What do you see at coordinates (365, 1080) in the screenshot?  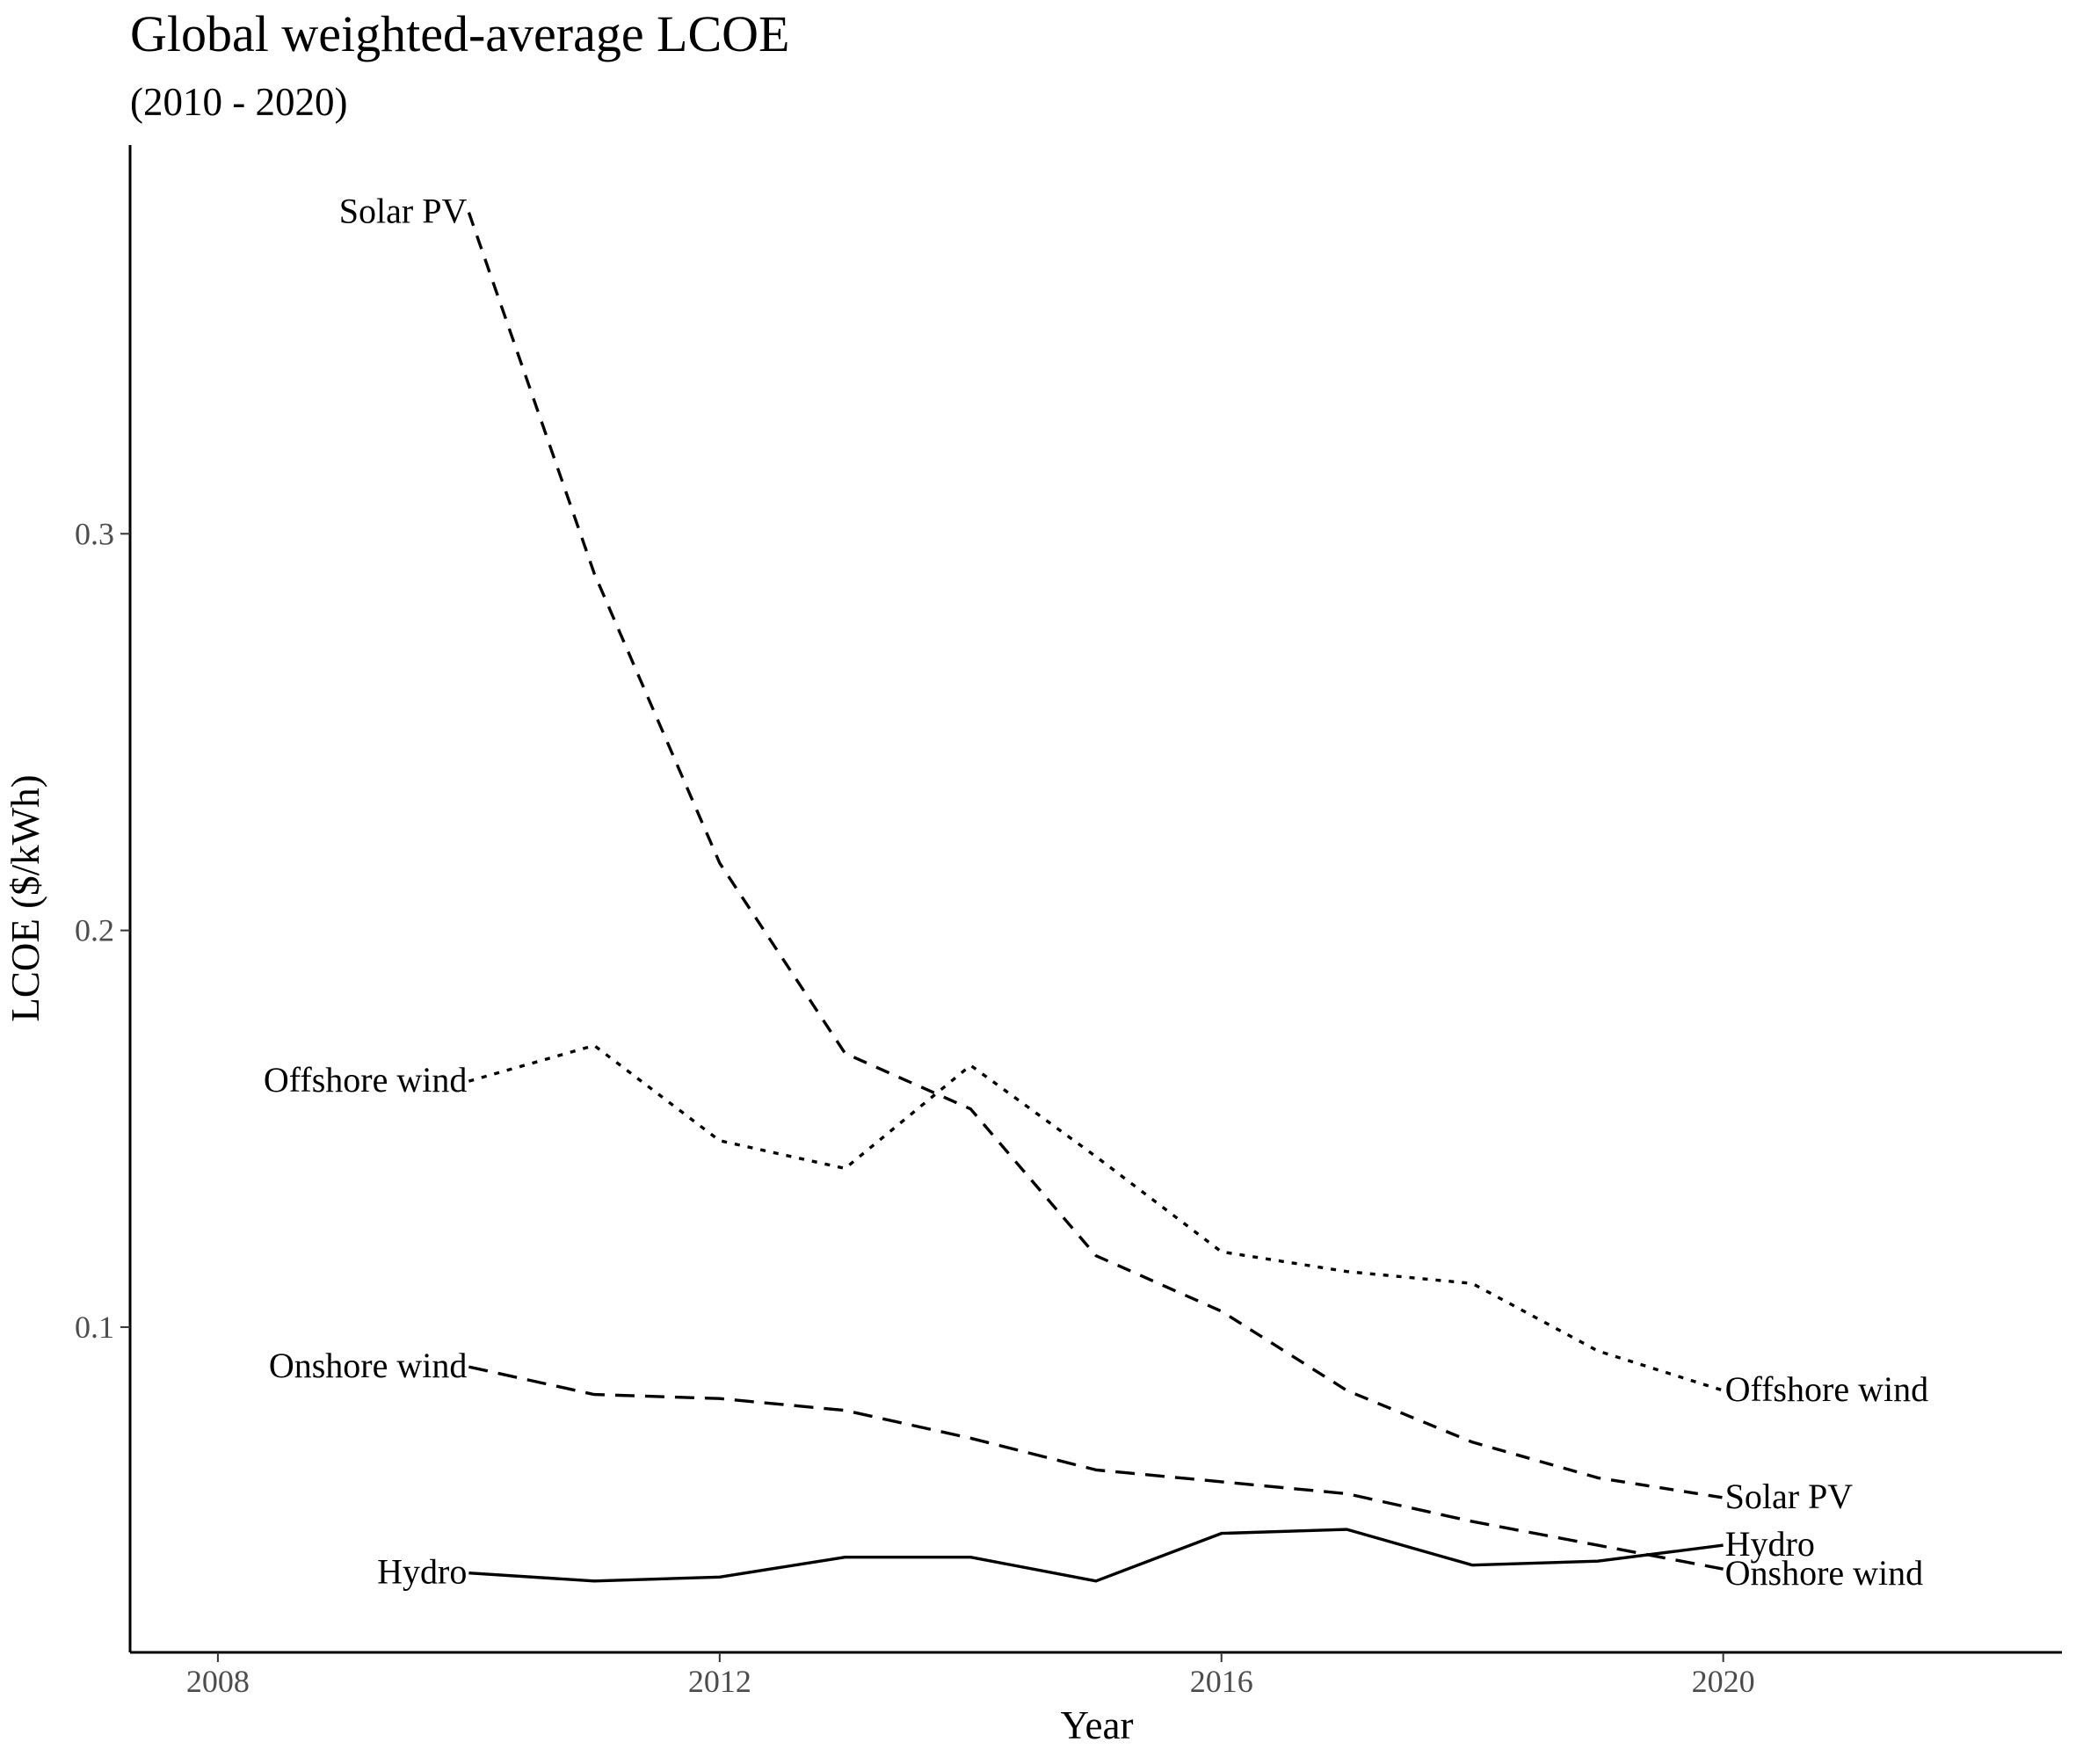 I see `series-label-start-offshore-wind: Offshore wind` at bounding box center [365, 1080].